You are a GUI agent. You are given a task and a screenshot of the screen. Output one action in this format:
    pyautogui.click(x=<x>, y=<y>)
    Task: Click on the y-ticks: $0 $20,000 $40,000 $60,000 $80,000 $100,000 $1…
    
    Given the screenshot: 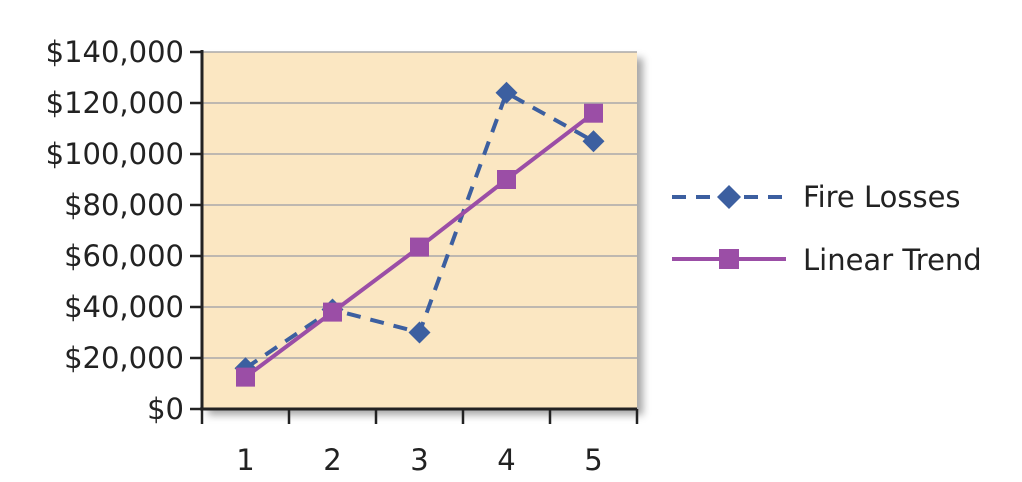 What is the action you would take?
    pyautogui.click(x=124, y=230)
    